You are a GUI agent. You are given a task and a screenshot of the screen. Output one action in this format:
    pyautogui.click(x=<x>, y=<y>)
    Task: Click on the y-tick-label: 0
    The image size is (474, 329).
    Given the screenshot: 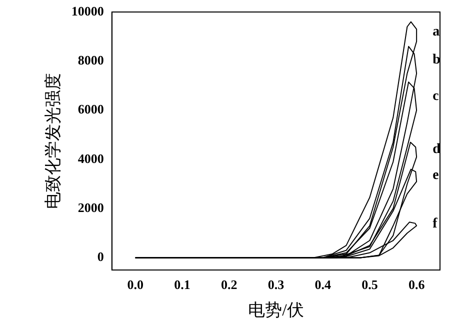 What is the action you would take?
    pyautogui.click(x=100, y=256)
    